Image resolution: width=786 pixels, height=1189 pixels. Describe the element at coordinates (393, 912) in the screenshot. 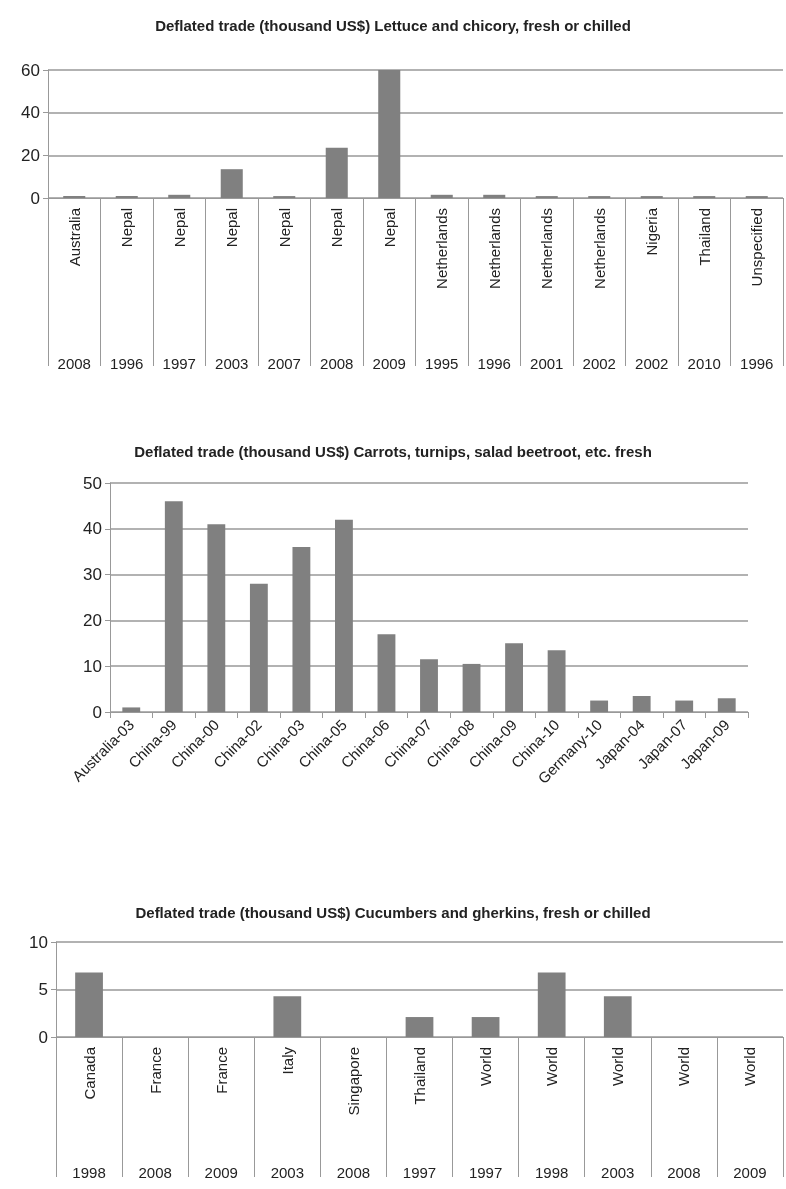

I see `chart-title: Deflated trade (thousand US$) Cucumbers and gherkins, fresh or chilled` at that location.